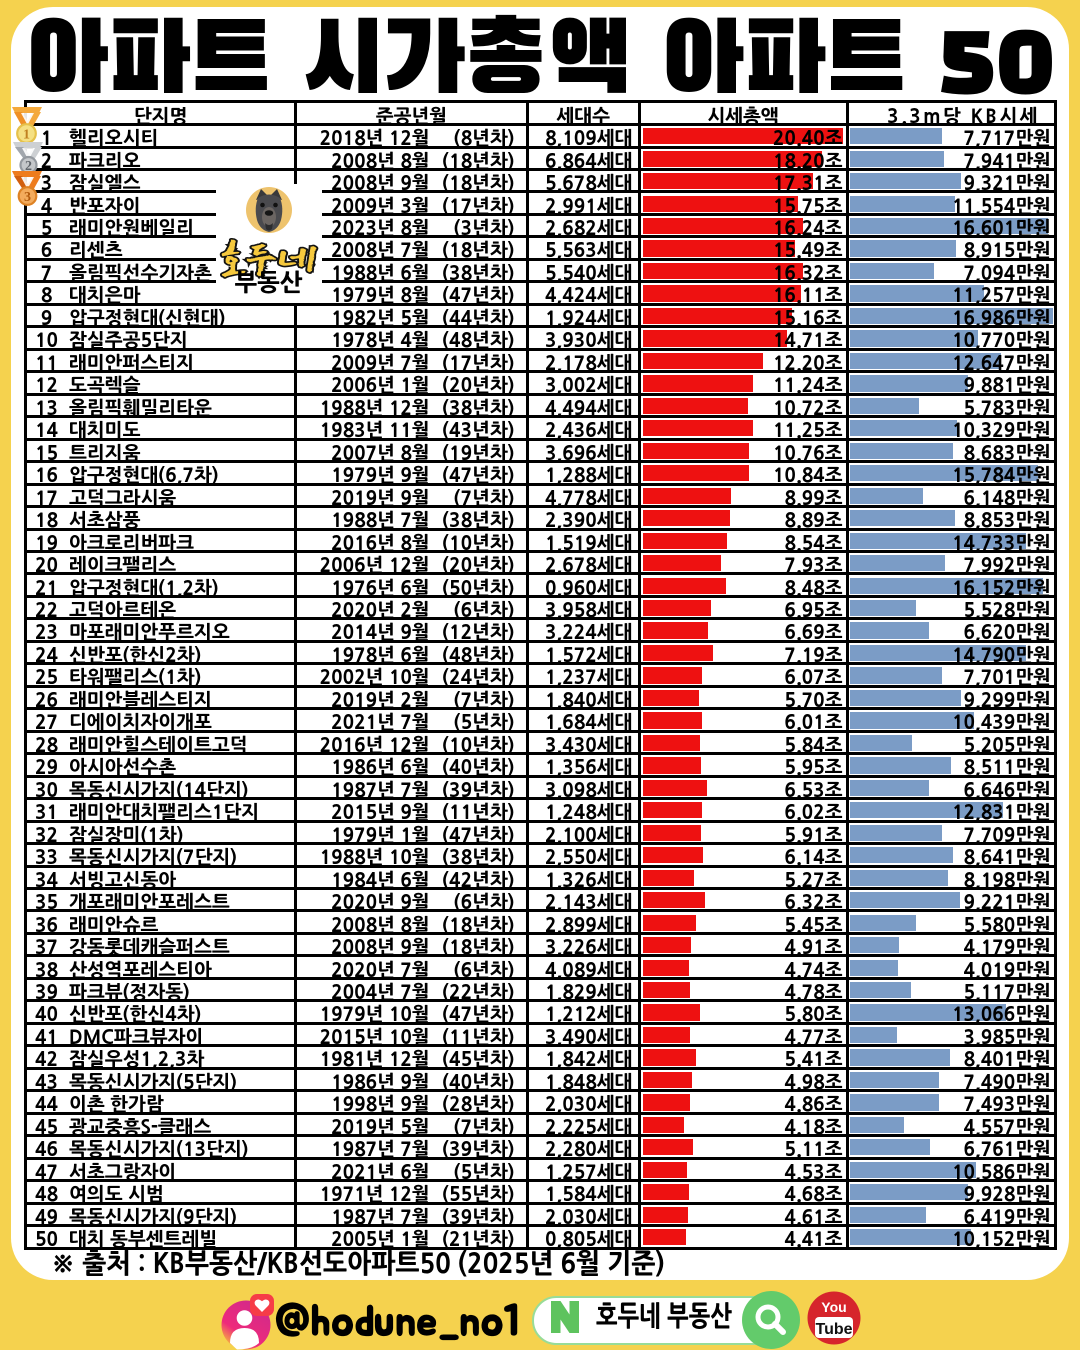  Describe the element at coordinates (833, 1307) in the screenshot. I see `svg-text: You` at that location.